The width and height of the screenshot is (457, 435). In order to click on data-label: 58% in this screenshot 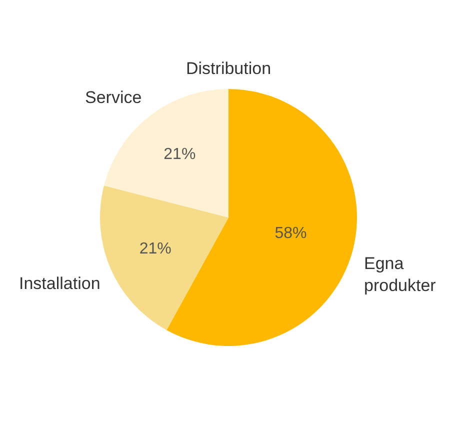, I will do `click(290, 233)`.